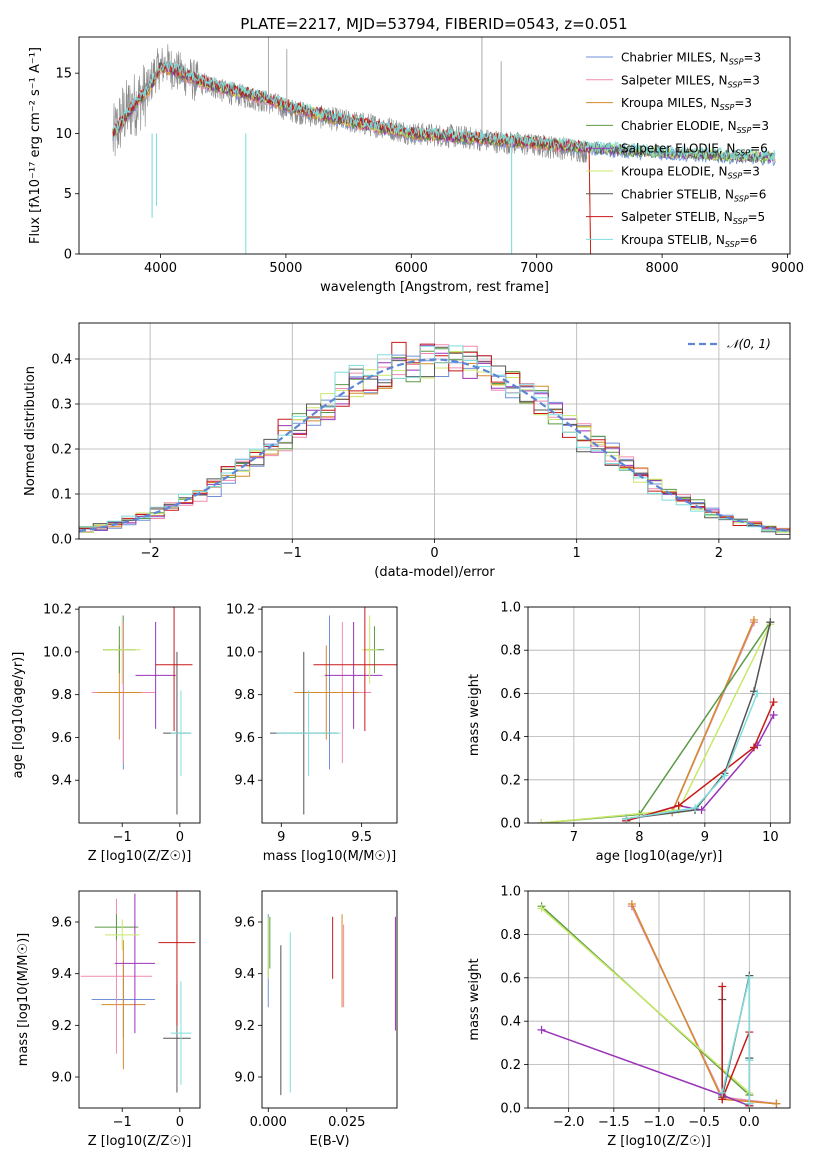 This screenshot has height=1170, width=819. I want to click on y-tick-label: 9.2, so click(244, 1026).